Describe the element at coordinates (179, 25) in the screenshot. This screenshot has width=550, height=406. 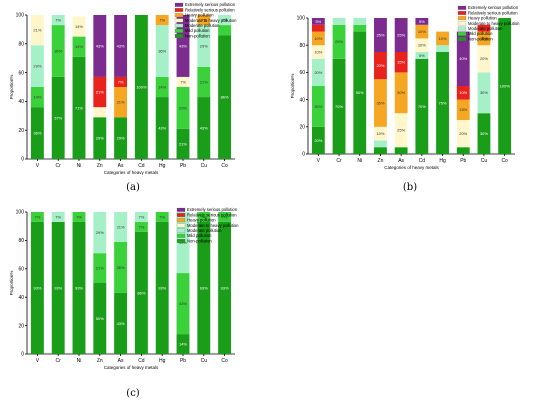
I see `legend-swatch-moderate-pollution` at that location.